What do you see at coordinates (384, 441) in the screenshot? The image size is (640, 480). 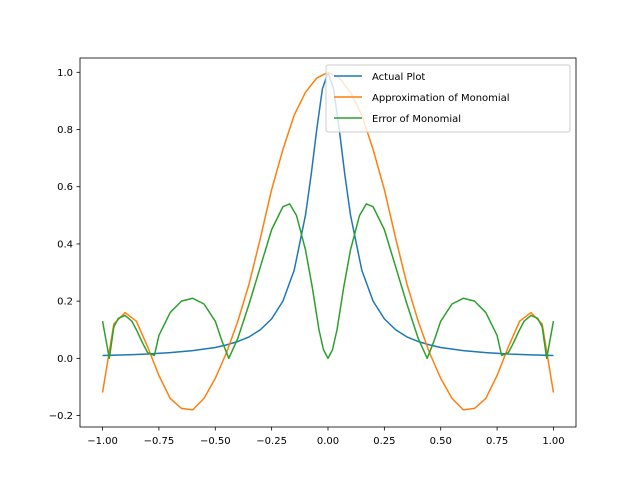 I see `x-tick-label: 0.25` at bounding box center [384, 441].